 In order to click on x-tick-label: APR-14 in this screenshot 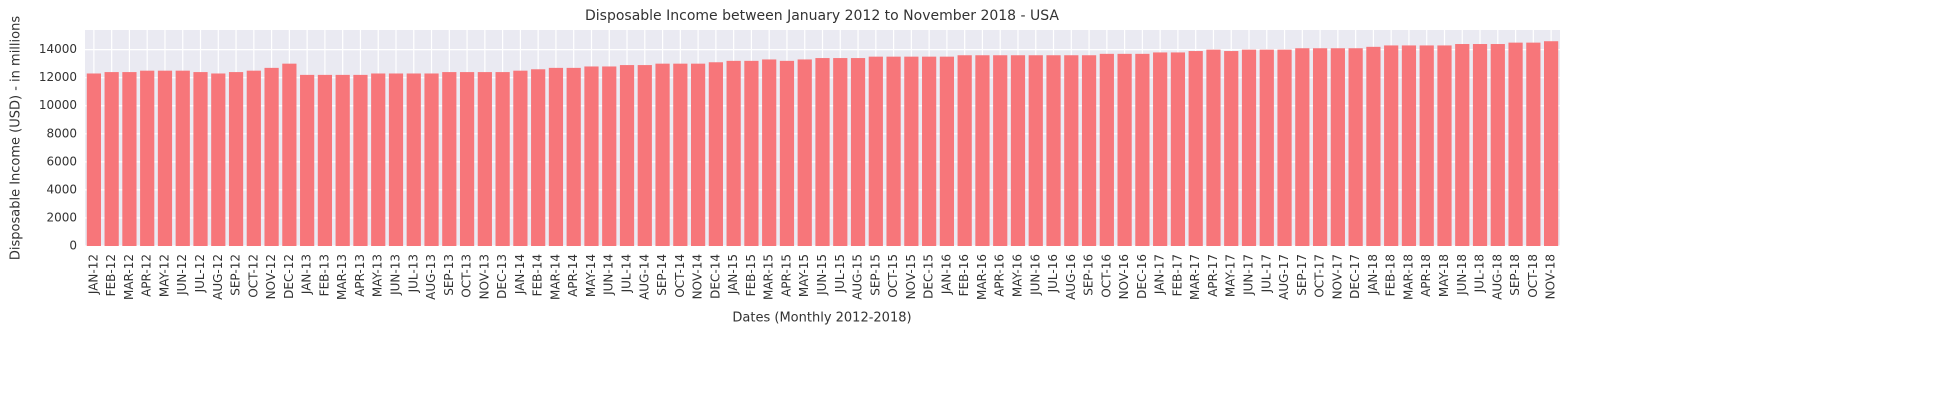, I will do `click(573, 275)`.